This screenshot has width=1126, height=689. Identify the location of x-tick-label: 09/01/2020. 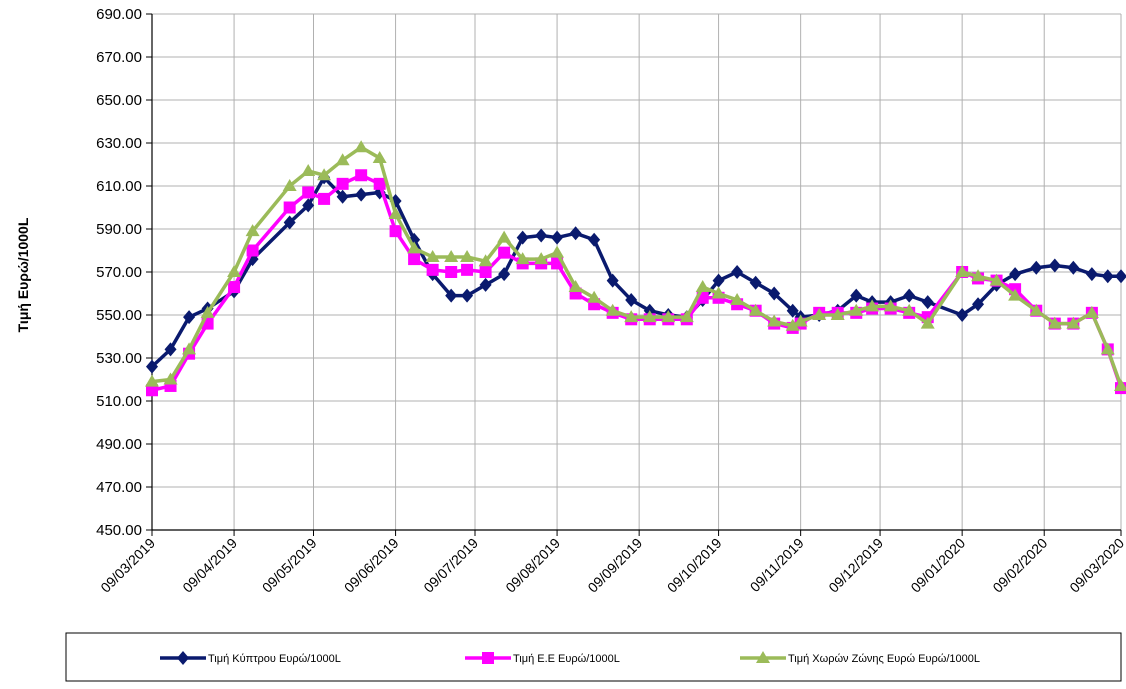
(937, 565).